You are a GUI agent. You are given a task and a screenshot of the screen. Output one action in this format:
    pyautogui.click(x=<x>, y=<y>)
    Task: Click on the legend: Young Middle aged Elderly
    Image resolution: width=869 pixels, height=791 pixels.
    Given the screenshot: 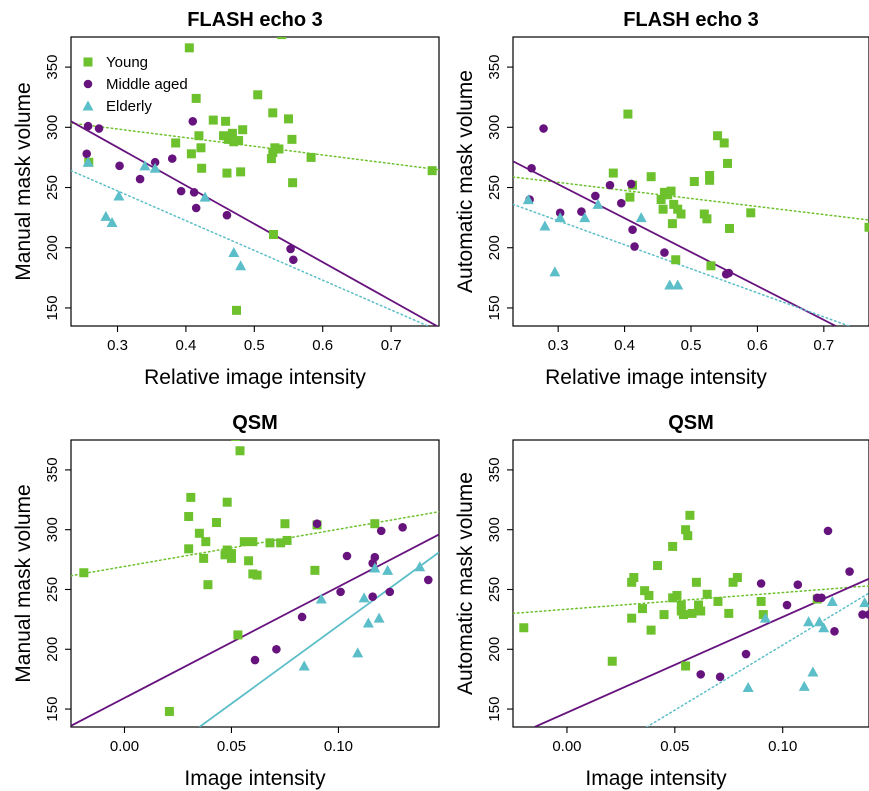 What is the action you would take?
    pyautogui.click(x=135, y=84)
    